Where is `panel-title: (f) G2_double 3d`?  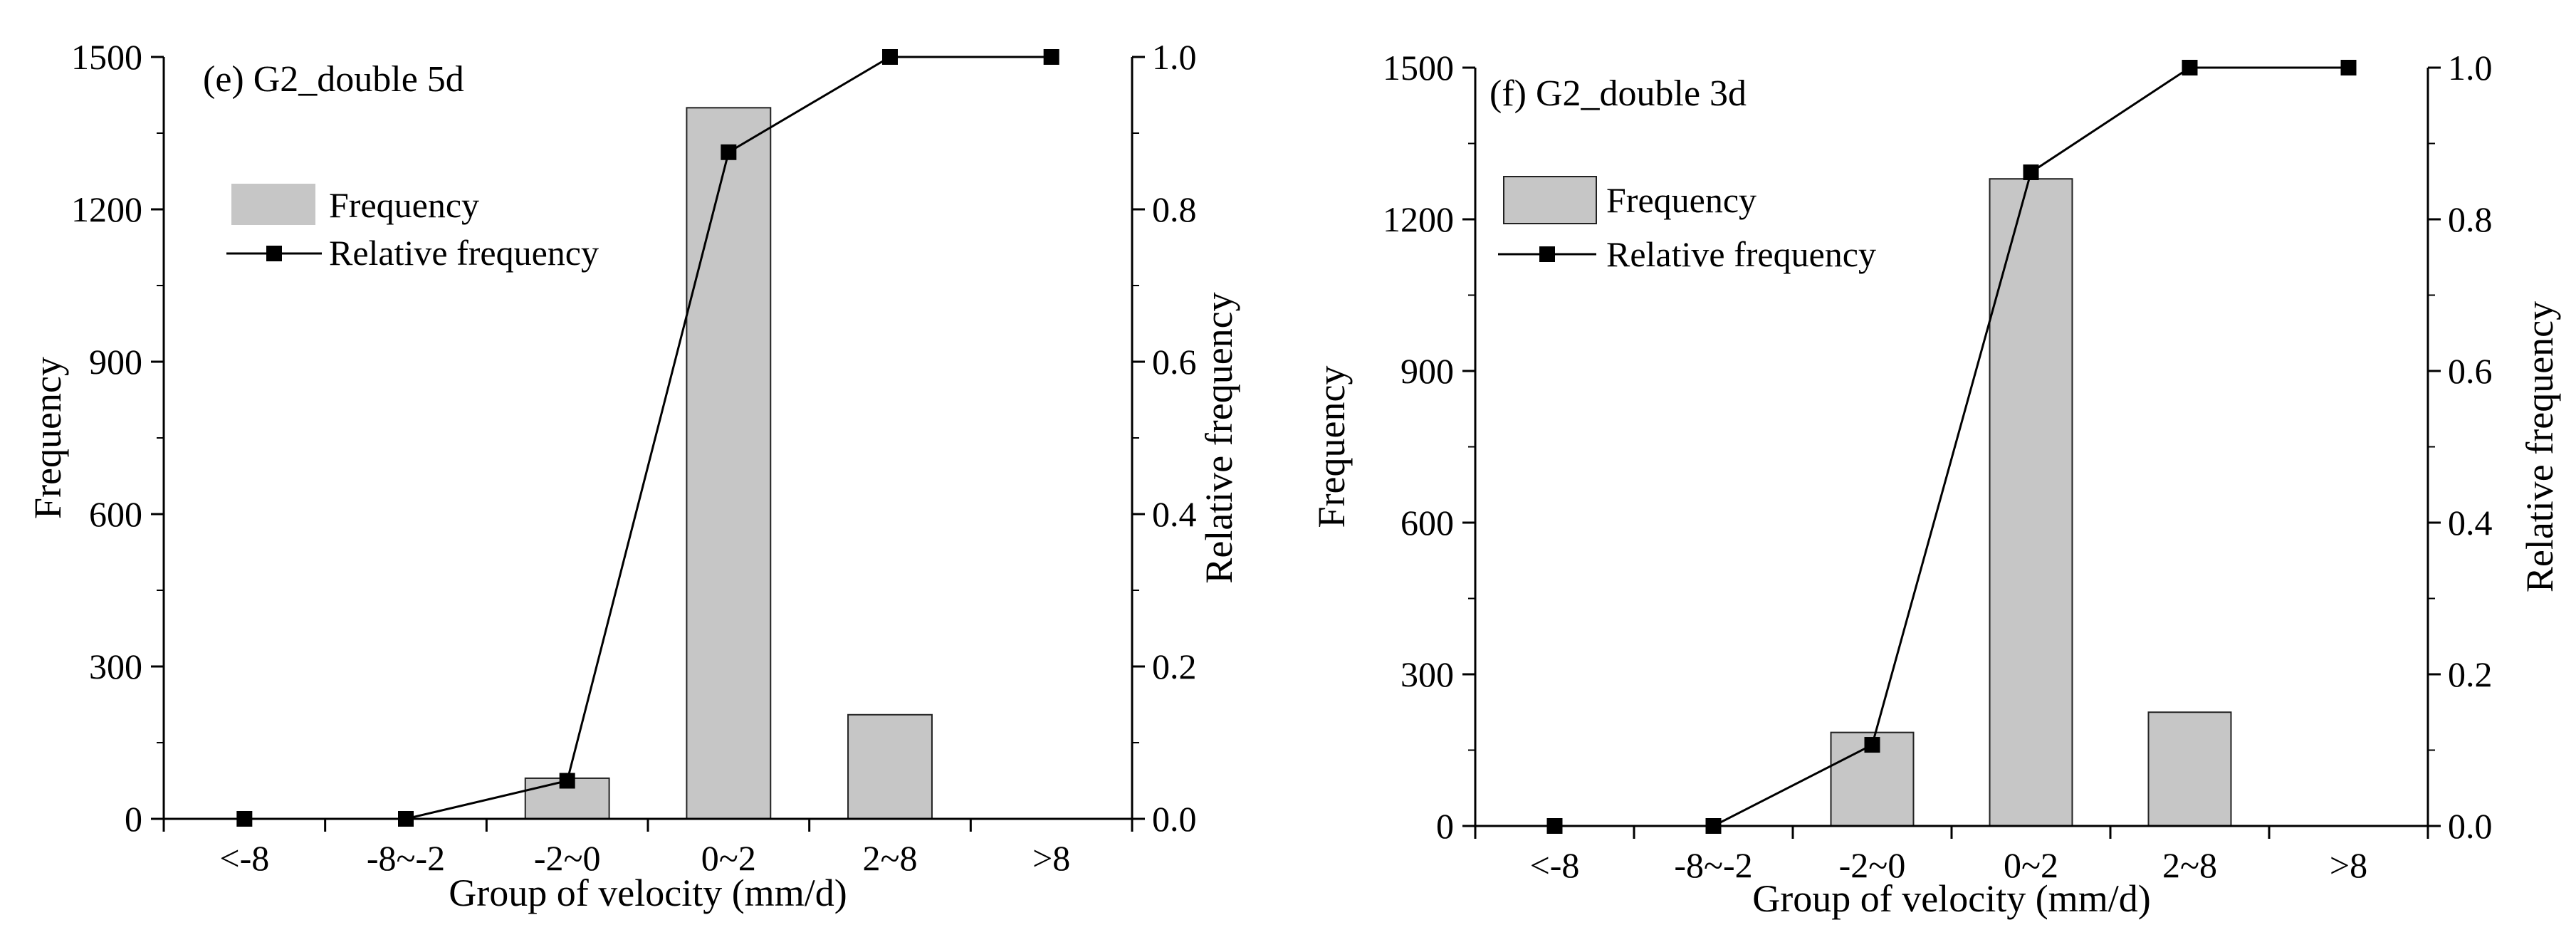 panel-title: (f) G2_double 3d is located at coordinates (1618, 93).